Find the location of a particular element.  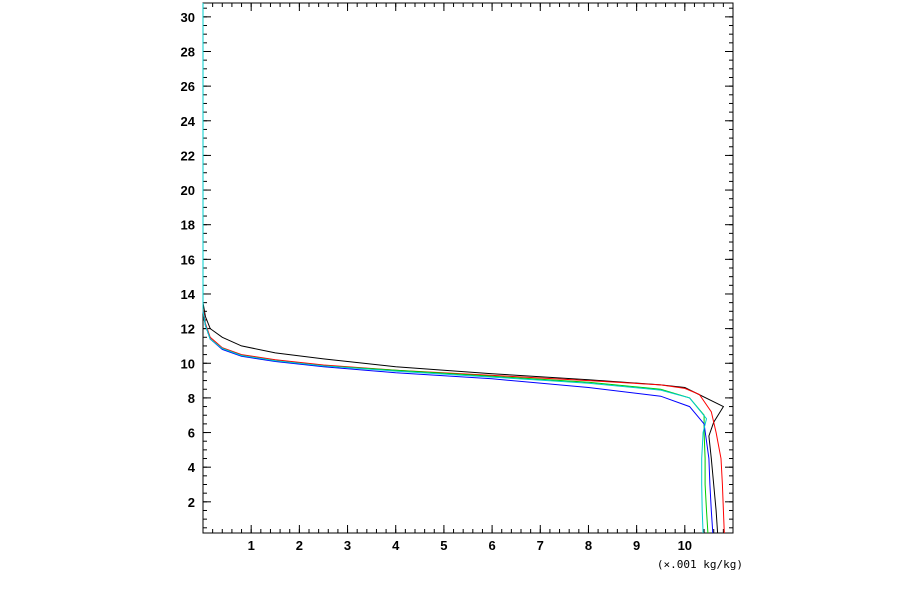

y-tick-label: 26 is located at coordinates (188, 86).